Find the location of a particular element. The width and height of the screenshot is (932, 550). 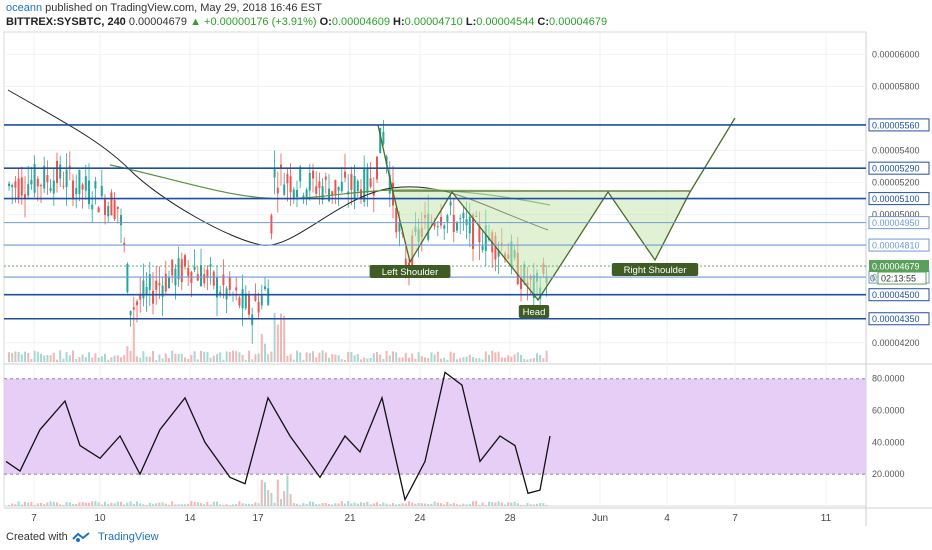

level-label-box is located at coordinates (899, 168).